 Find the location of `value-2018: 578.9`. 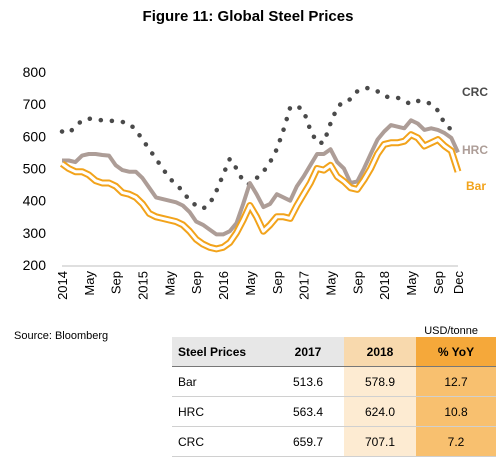

value-2018: 578.9 is located at coordinates (380, 381).